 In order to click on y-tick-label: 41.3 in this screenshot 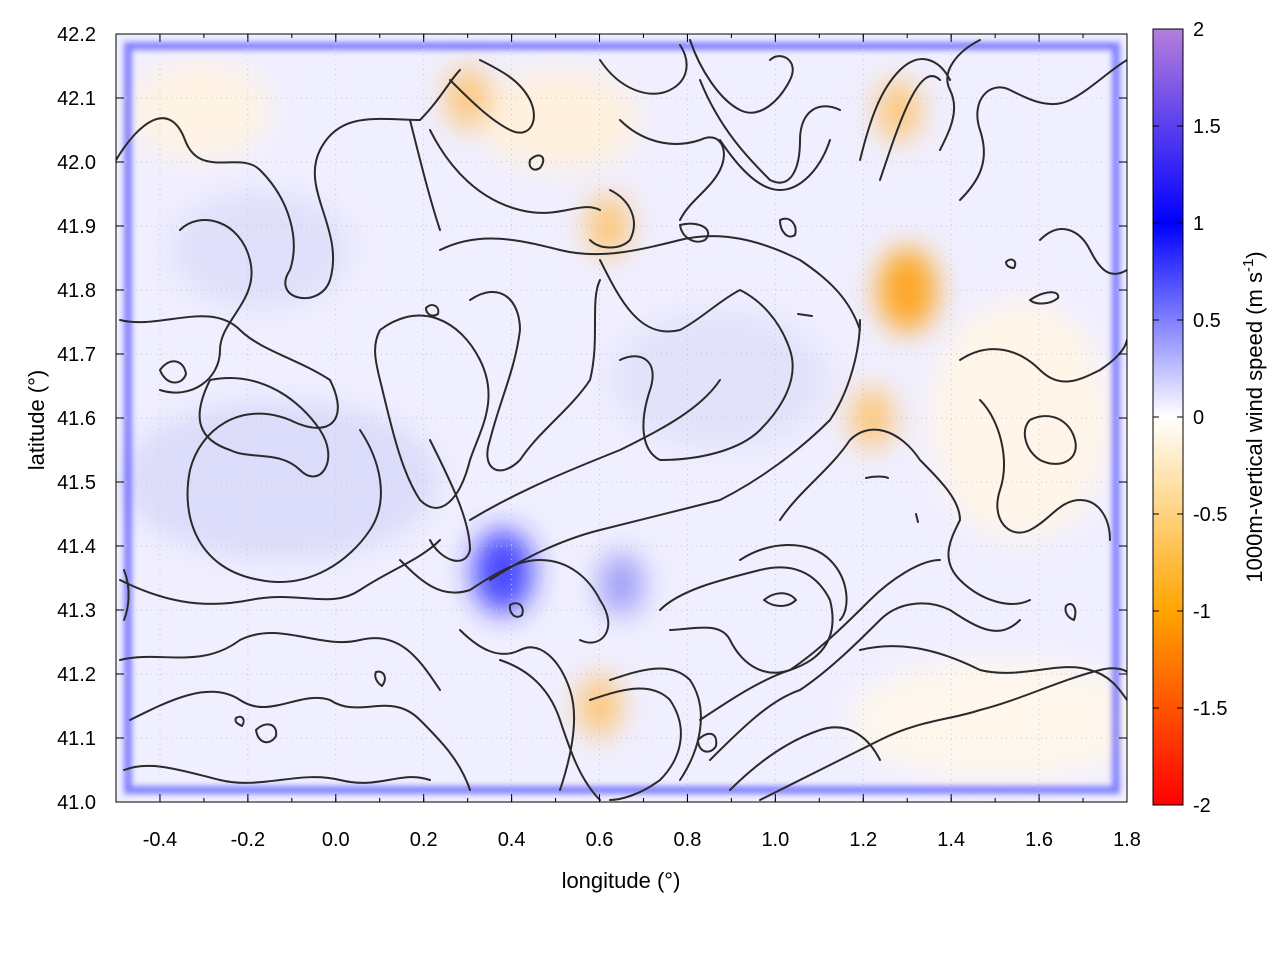, I will do `click(76, 611)`.